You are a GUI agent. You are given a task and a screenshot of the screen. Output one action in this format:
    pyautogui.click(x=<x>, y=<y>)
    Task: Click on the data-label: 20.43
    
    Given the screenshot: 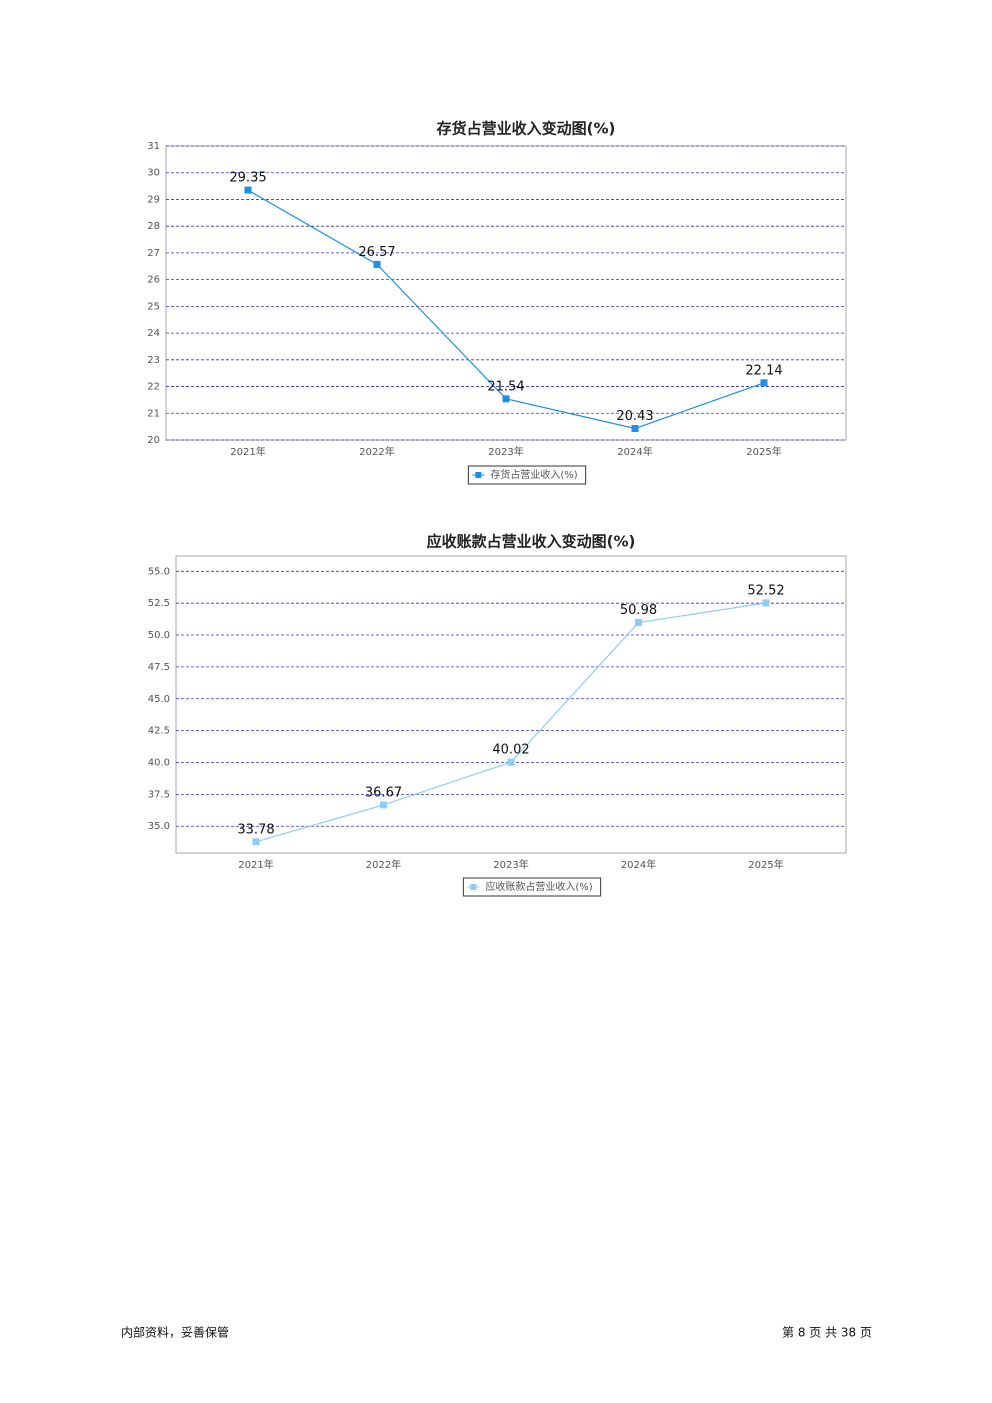 What is the action you would take?
    pyautogui.click(x=634, y=416)
    